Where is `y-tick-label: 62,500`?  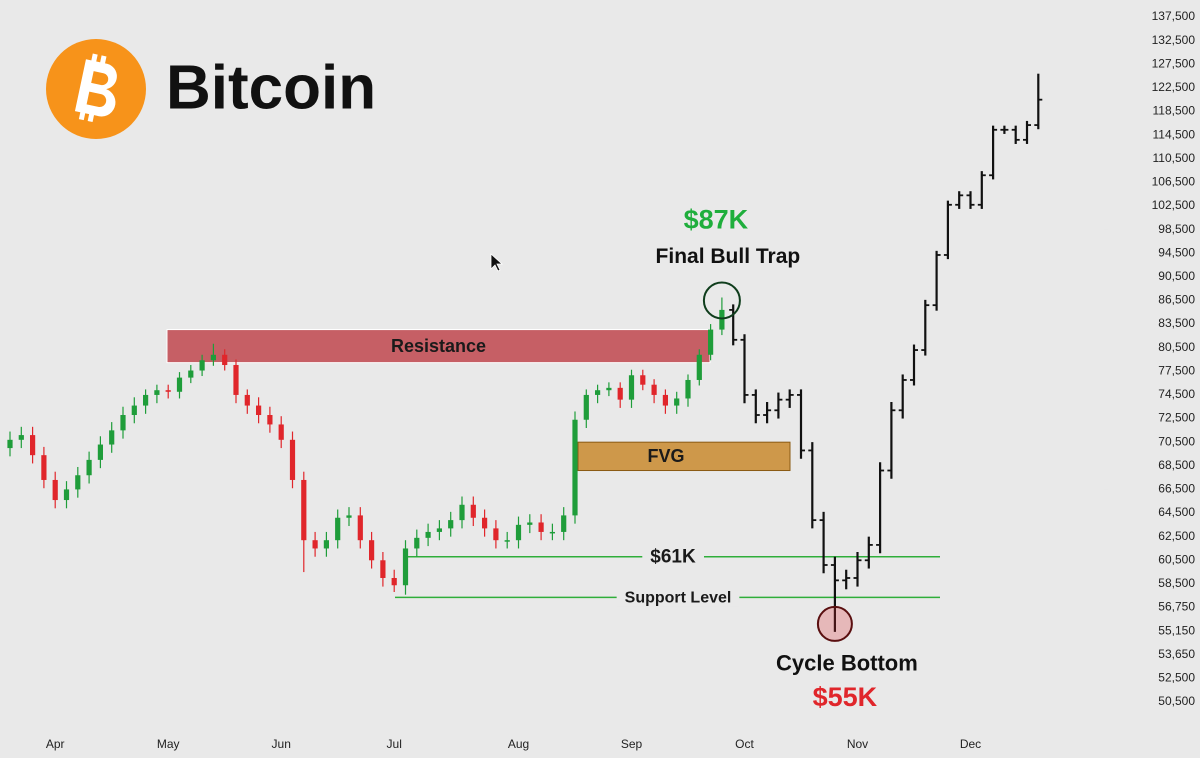
y-tick-label: 62,500 is located at coordinates (1176, 536).